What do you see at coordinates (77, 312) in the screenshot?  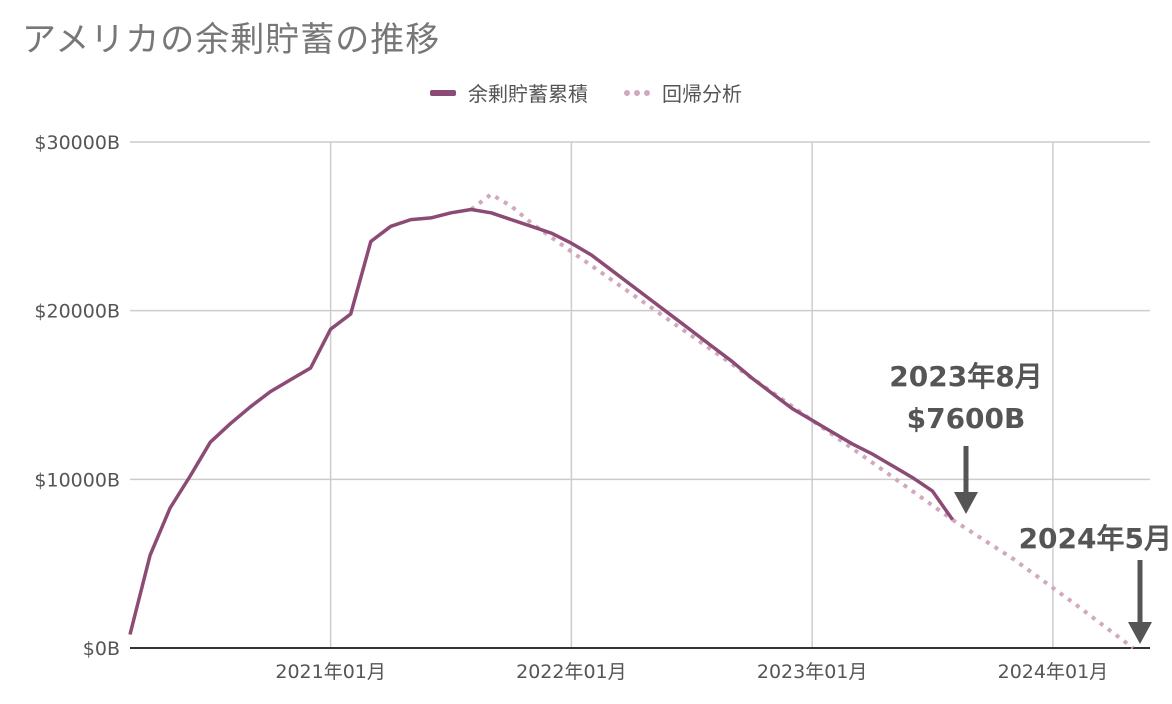 I see `y-tick-label: $20000B` at bounding box center [77, 312].